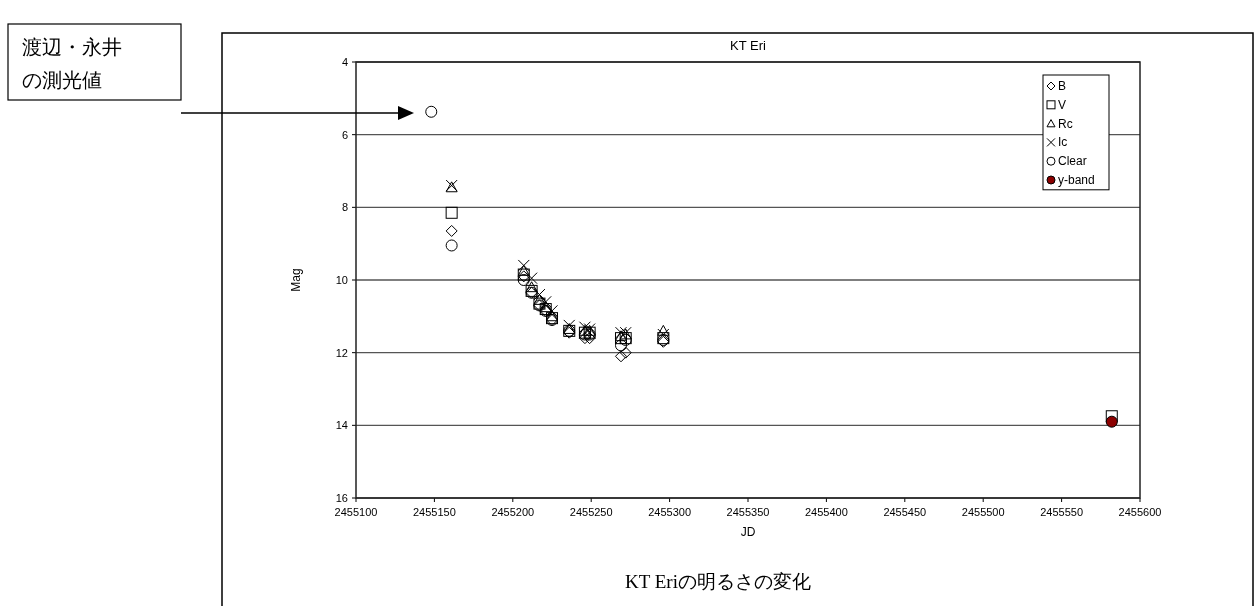  What do you see at coordinates (1063, 142) in the screenshot?
I see `legend-label: Ic` at bounding box center [1063, 142].